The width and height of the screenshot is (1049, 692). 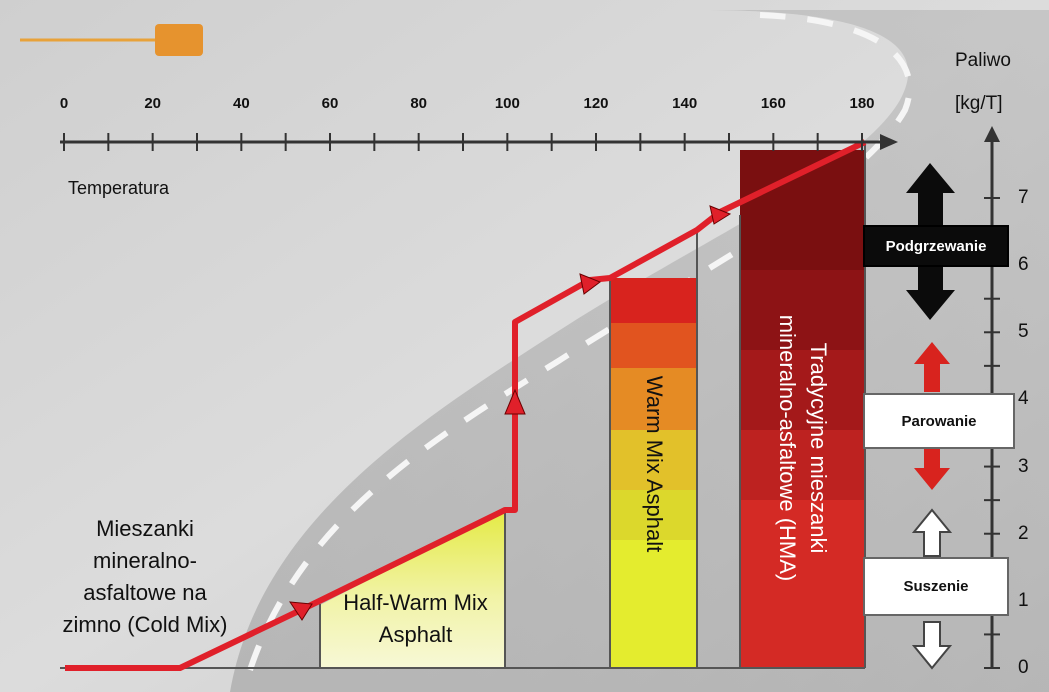 I want to click on temperature-tick-label: 80, so click(x=418, y=103).